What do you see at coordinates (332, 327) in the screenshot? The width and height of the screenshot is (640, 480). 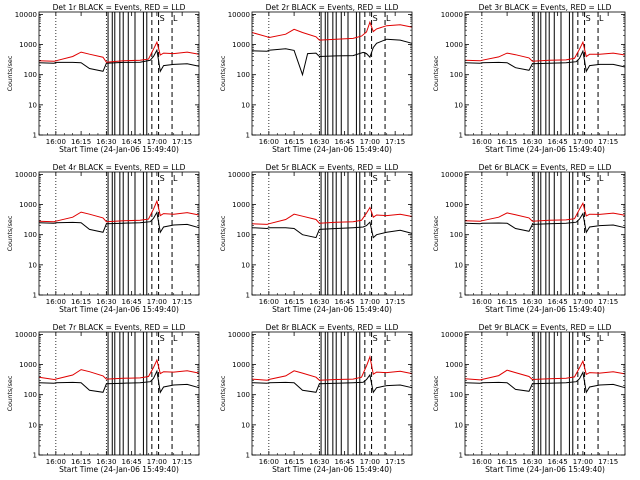 I see `panel-title: Det 8r BLACK = Events, RED = LLD` at bounding box center [332, 327].